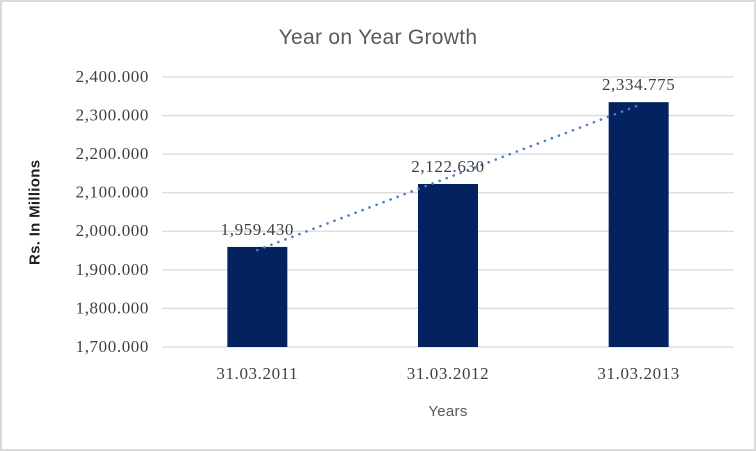  Describe the element at coordinates (112, 346) in the screenshot. I see `y-tick-label: 1,700.000` at that location.